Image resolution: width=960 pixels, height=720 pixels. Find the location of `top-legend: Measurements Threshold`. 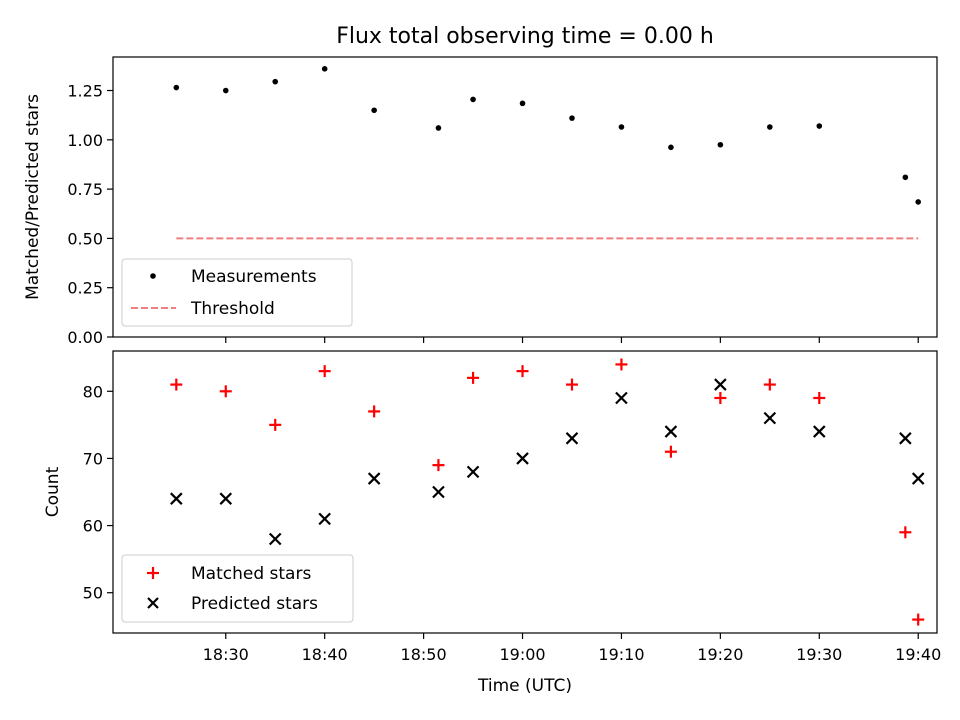

top-legend: Measurements Threshold is located at coordinates (237, 292).